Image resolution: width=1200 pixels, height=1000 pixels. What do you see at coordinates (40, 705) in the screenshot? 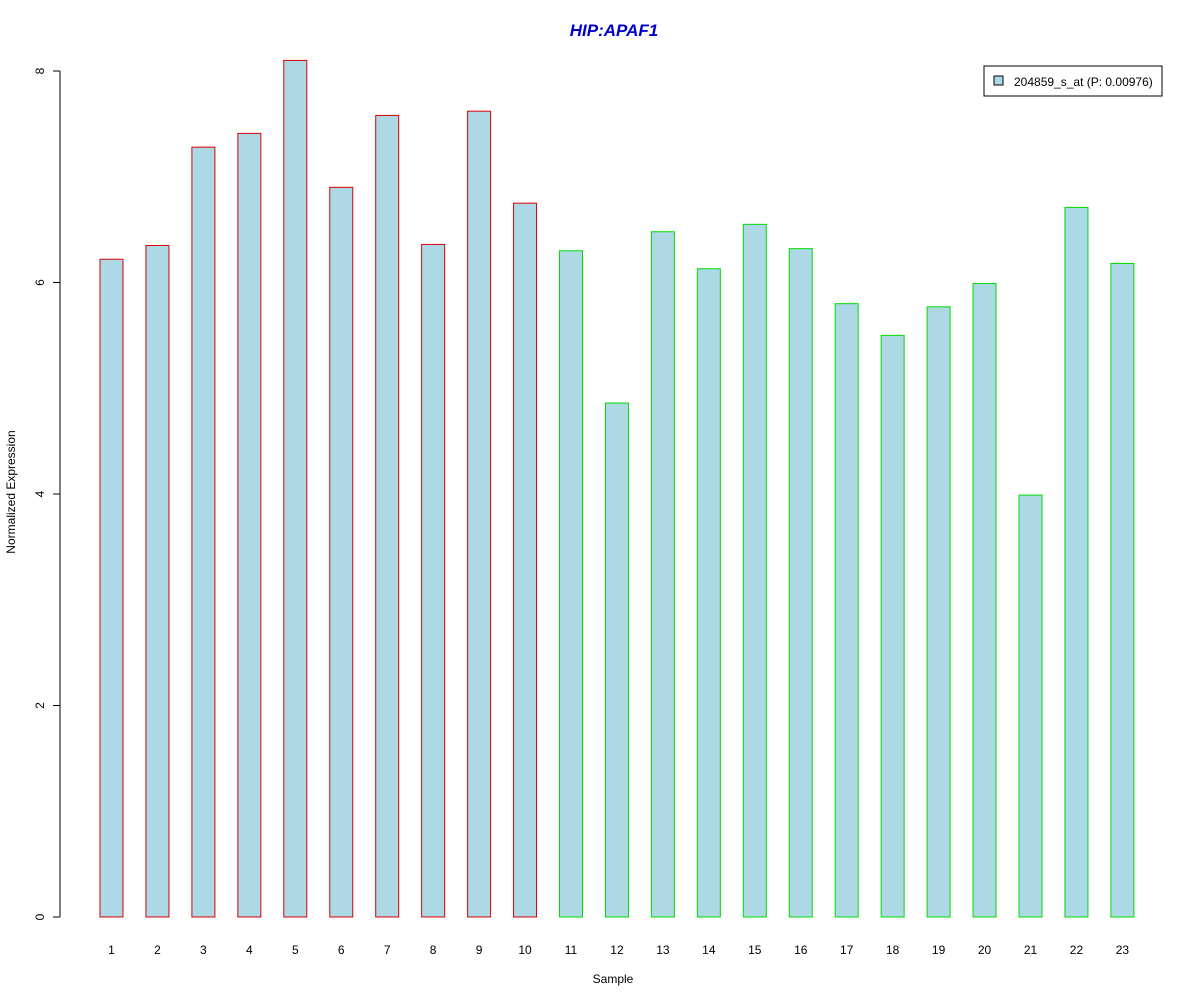
I see `y-tick-label-2: 2` at bounding box center [40, 705].